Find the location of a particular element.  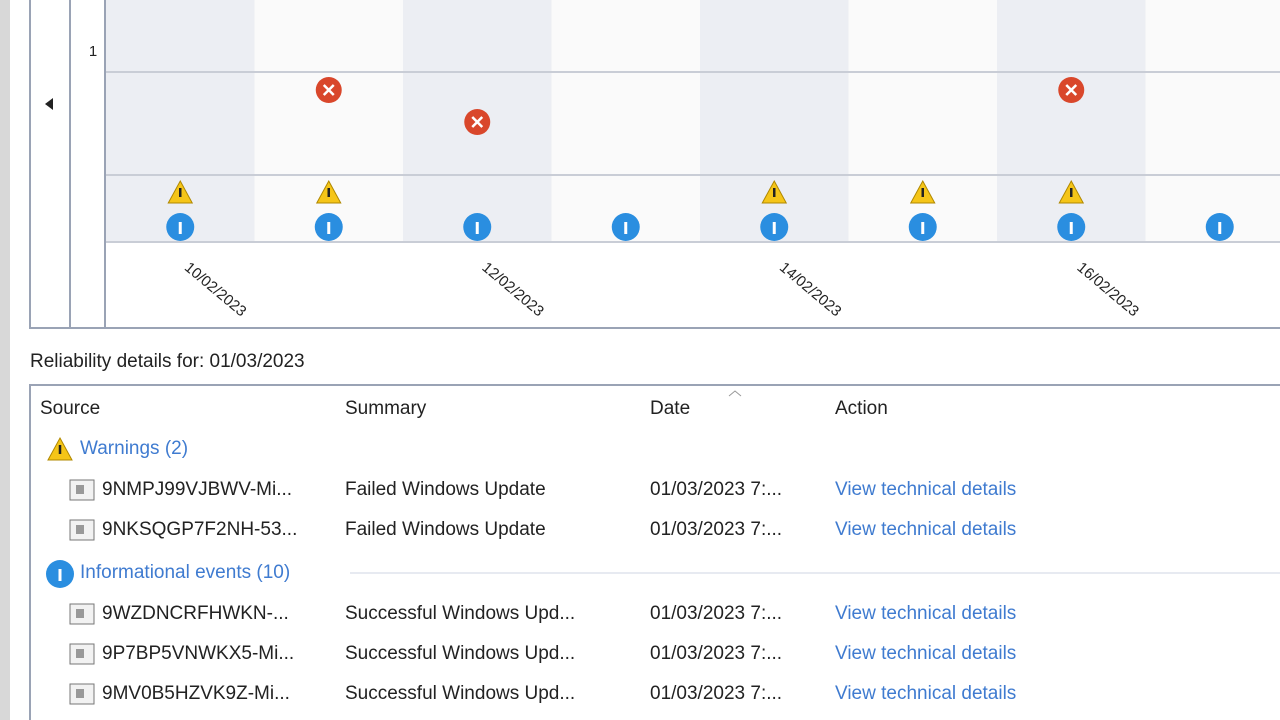

group-label: Warnings (2) is located at coordinates (134, 448).